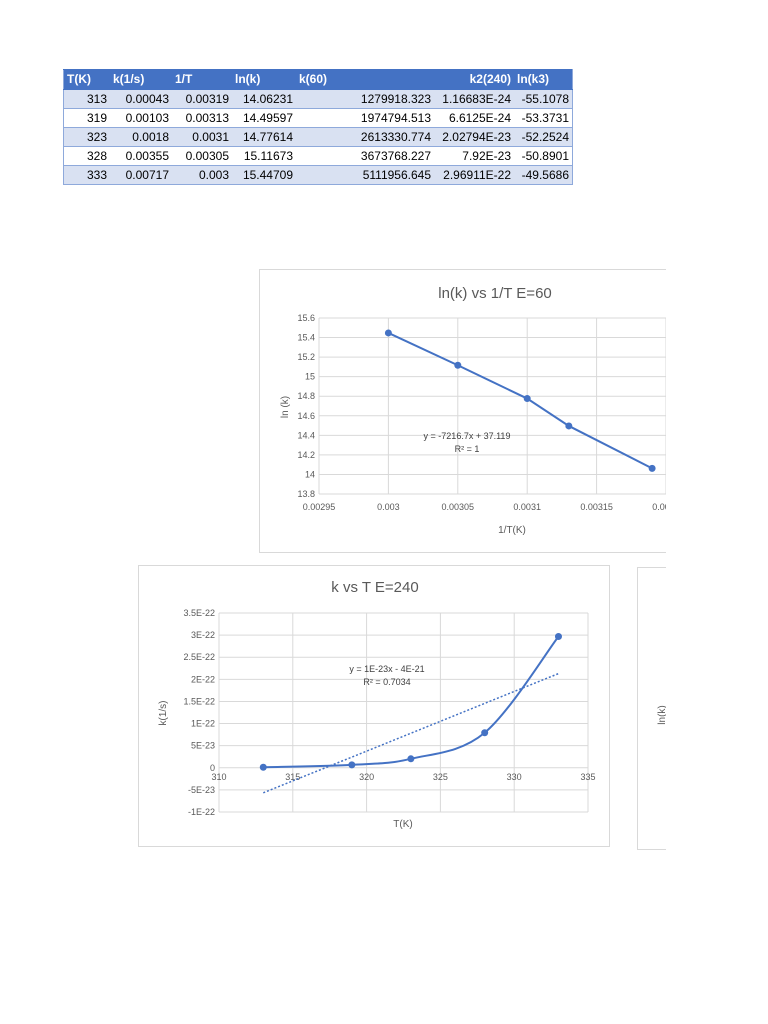 The width and height of the screenshot is (768, 1024). What do you see at coordinates (392, 137) in the screenshot?
I see `table-cell: 2613330.774` at bounding box center [392, 137].